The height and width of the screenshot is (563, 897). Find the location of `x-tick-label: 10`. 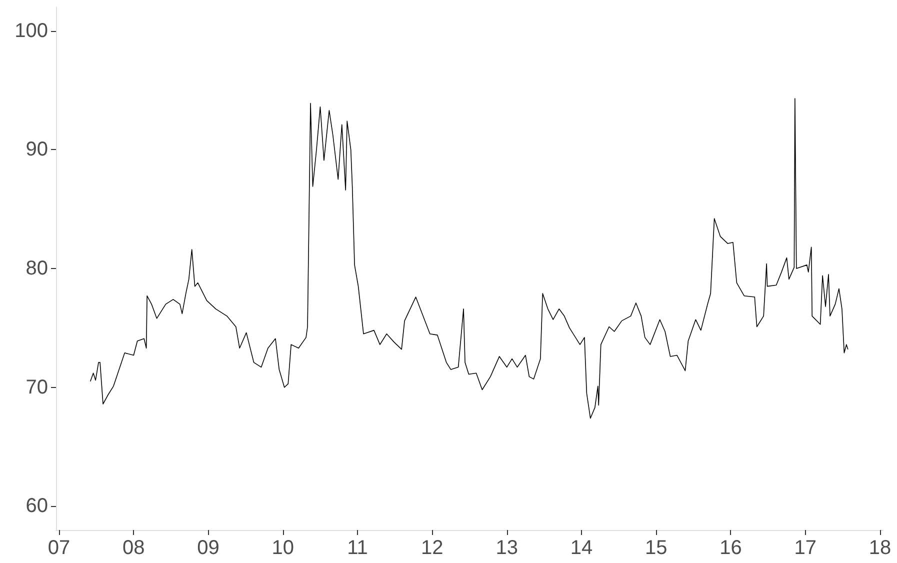

x-tick-label: 10 is located at coordinates (283, 548).